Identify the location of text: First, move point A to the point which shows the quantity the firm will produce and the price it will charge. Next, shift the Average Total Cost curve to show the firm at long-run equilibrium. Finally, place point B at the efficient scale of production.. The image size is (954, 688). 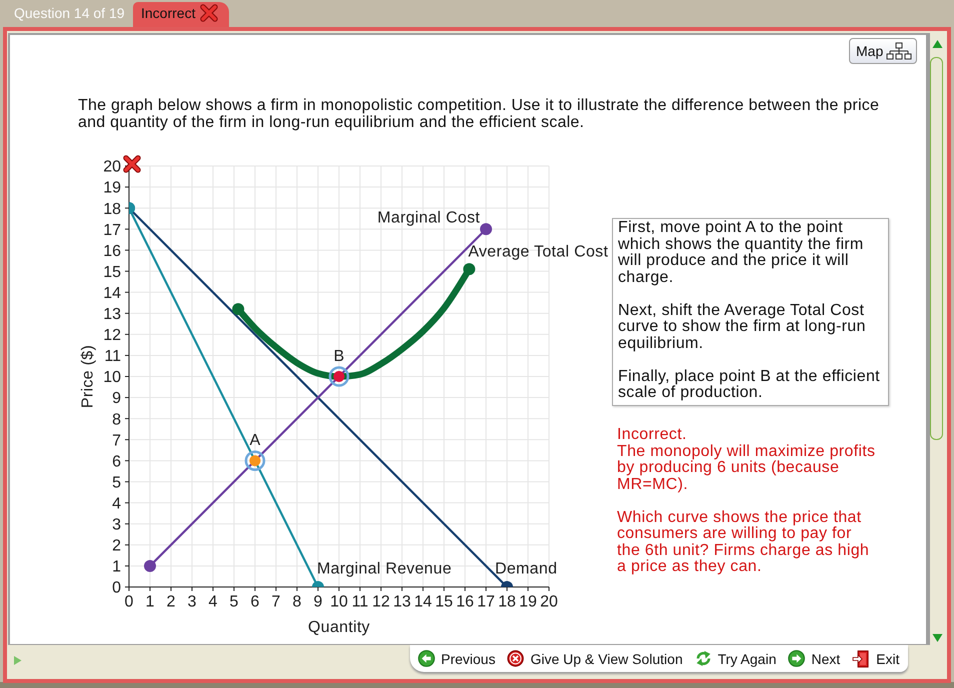
(749, 310).